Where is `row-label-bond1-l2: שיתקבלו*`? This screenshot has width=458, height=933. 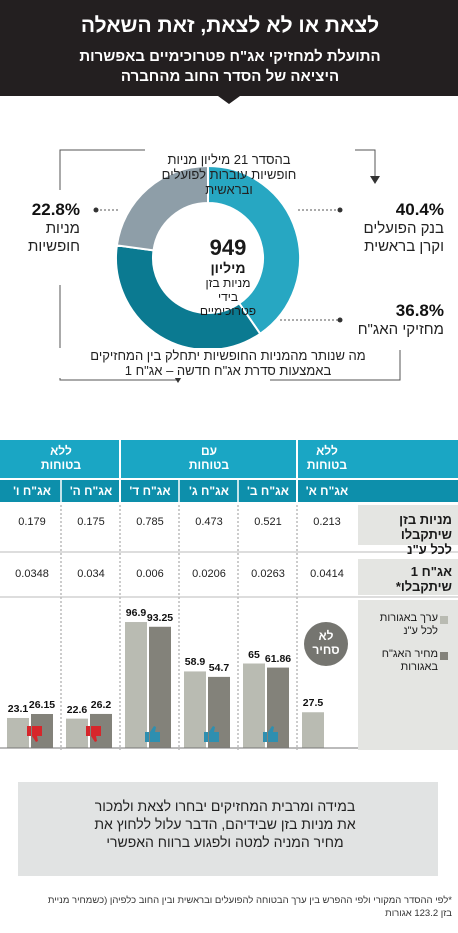
row-label-bond1-l2: שיתקבלו* is located at coordinates (423, 586).